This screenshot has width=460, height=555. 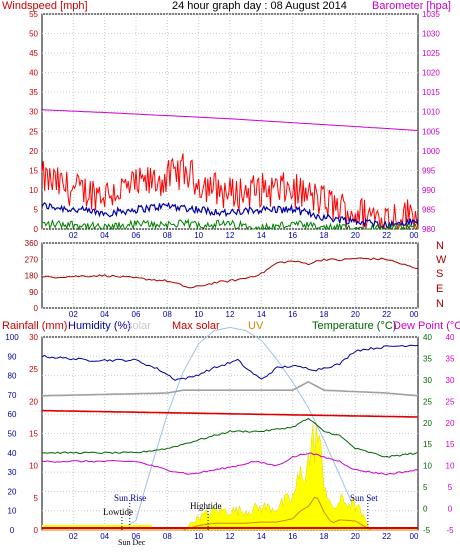 I want to click on barometer-tick: 1015, so click(x=431, y=92).